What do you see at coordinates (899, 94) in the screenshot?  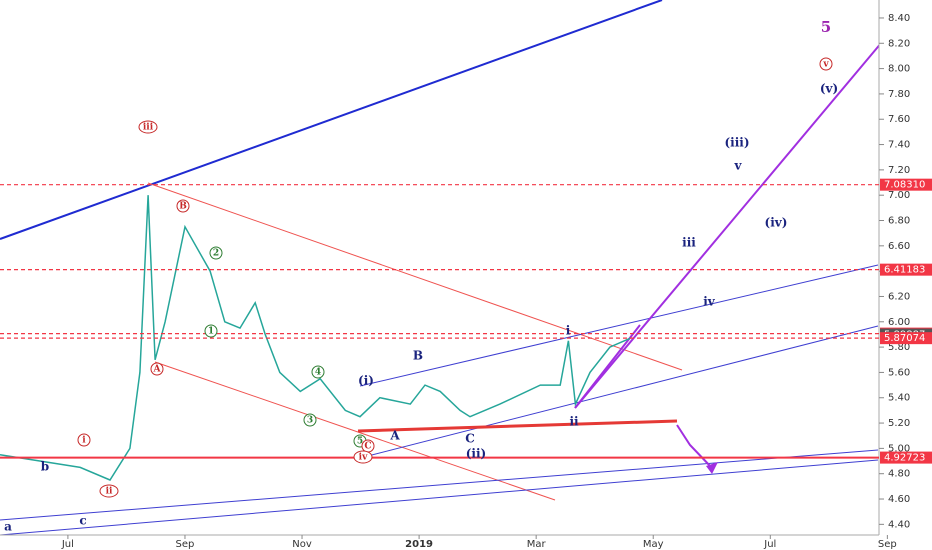 I see `y-tick-label: 7.80` at bounding box center [899, 94].